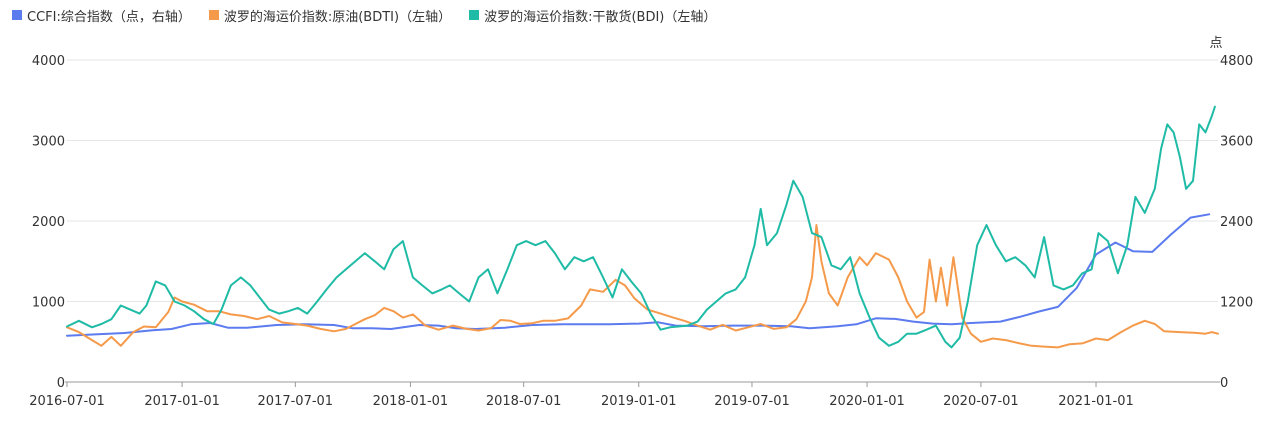 The image size is (1280, 428). What do you see at coordinates (474, 15) in the screenshot?
I see `legend-swatch-bdi` at bounding box center [474, 15].